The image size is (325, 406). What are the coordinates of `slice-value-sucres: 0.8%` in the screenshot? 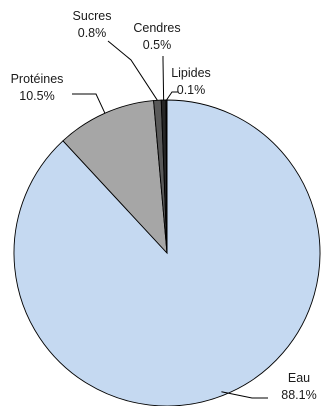 It's located at (92, 33).